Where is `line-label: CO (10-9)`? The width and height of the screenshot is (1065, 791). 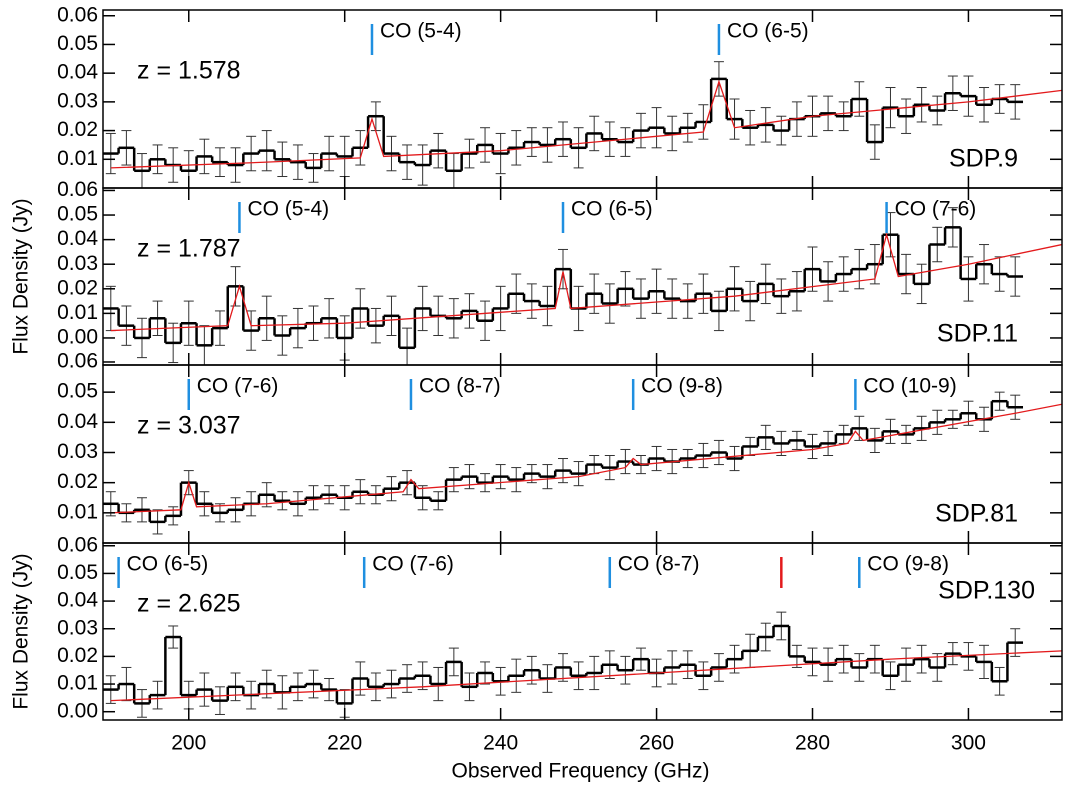 line-label: CO (10-9) is located at coordinates (909, 386).